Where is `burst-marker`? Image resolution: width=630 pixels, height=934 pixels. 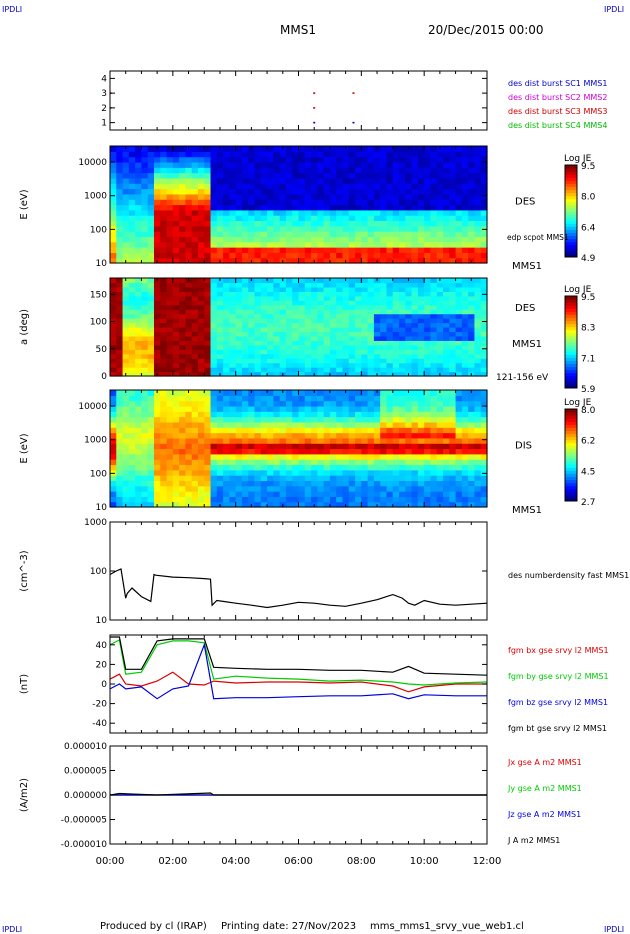
burst-marker is located at coordinates (314, 108).